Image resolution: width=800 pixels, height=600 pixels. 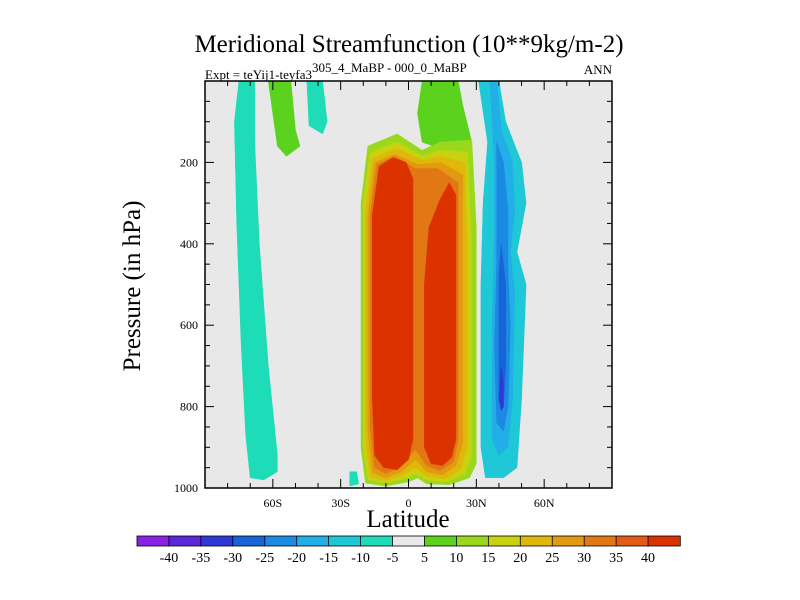 What do you see at coordinates (407, 519) in the screenshot?
I see `x-axis-label: Latitude` at bounding box center [407, 519].